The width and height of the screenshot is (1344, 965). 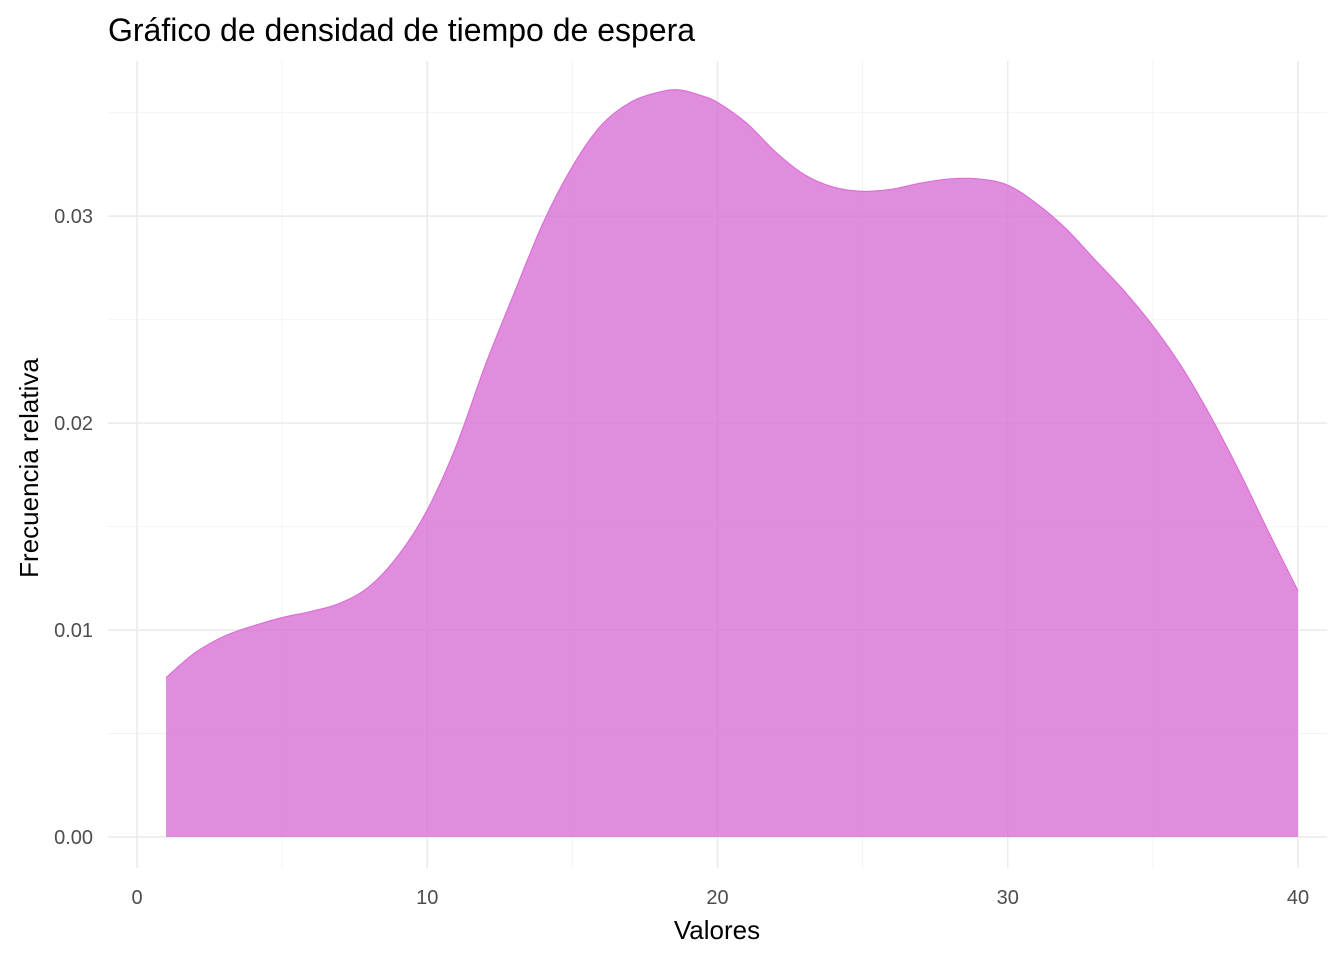 I want to click on x-tick-label: 10, so click(x=427, y=898).